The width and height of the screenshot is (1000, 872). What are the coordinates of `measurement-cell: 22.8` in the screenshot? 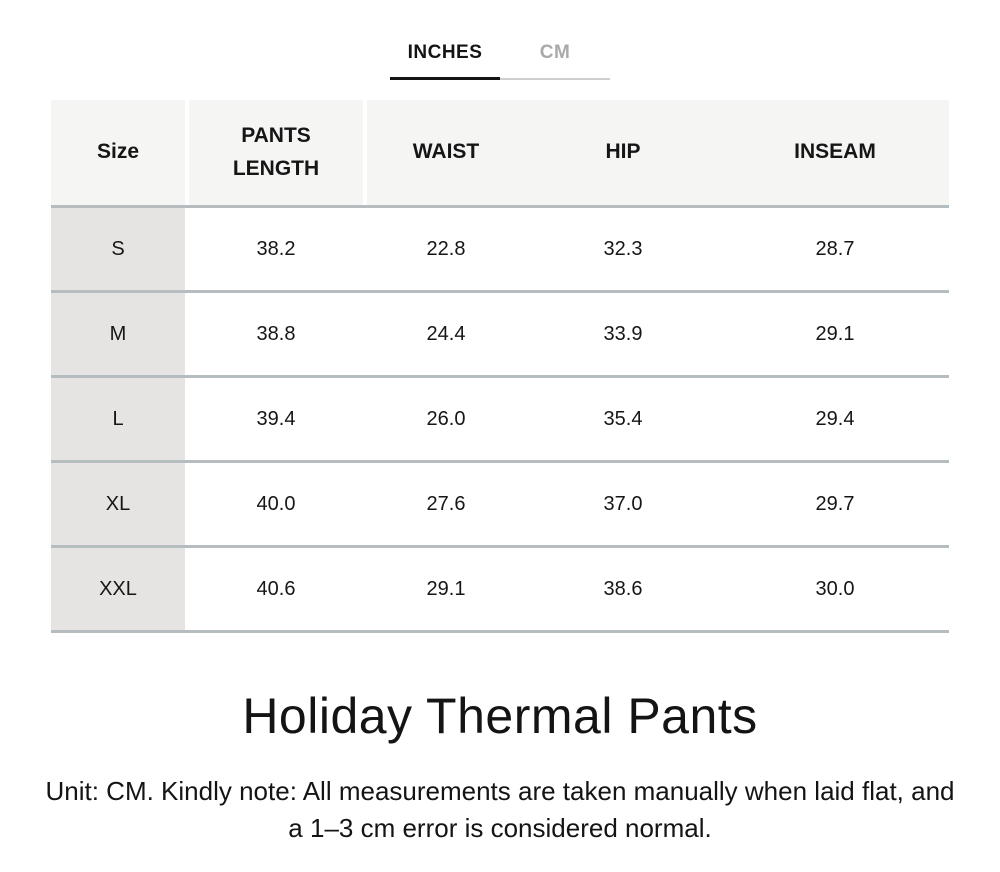 It's located at (446, 248).